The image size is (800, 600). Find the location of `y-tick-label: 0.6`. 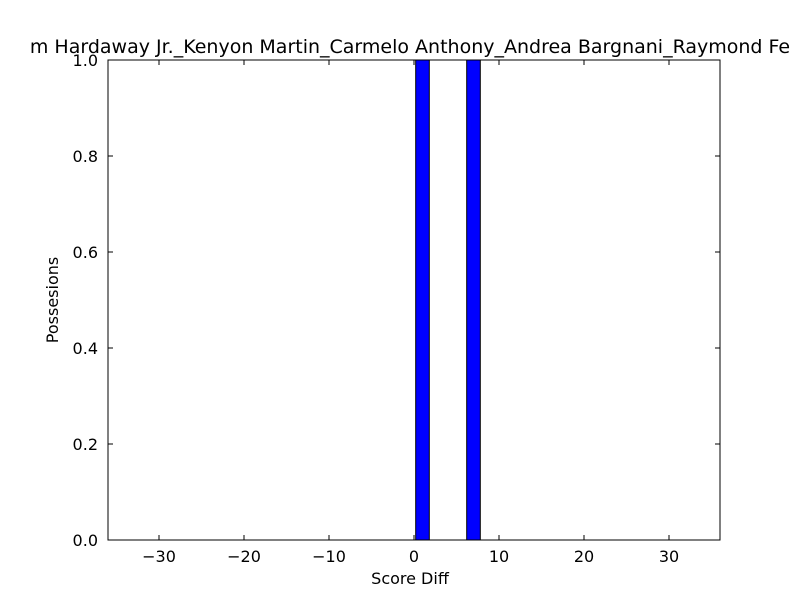

y-tick-label: 0.6 is located at coordinates (85, 252).